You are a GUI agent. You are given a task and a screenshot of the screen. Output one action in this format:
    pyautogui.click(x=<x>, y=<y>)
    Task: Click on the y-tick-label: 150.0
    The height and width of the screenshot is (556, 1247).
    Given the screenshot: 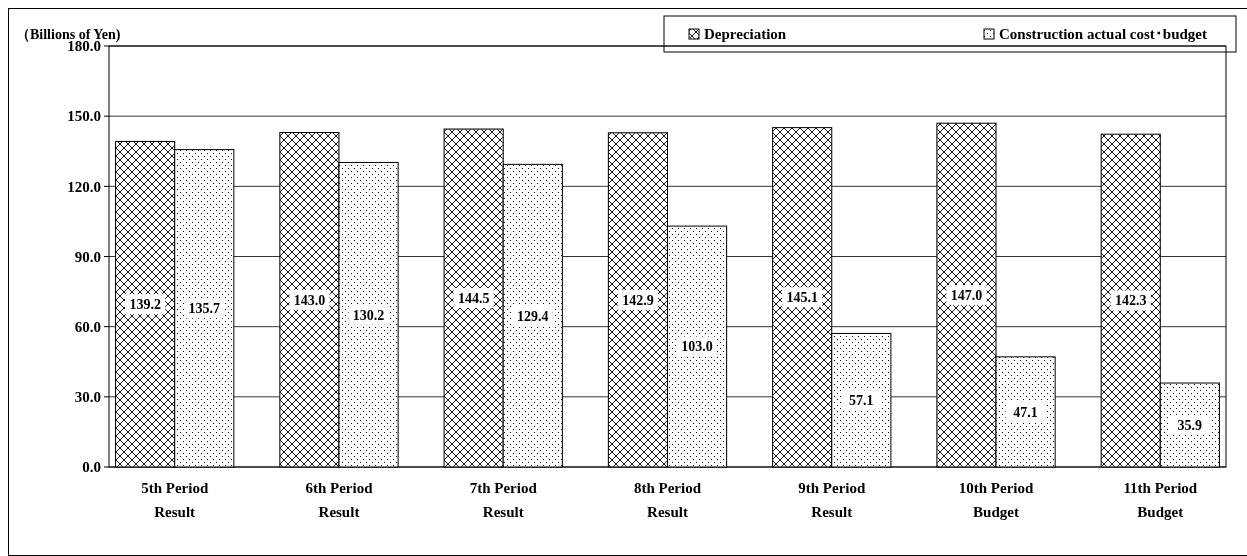 What is the action you would take?
    pyautogui.click(x=84, y=116)
    